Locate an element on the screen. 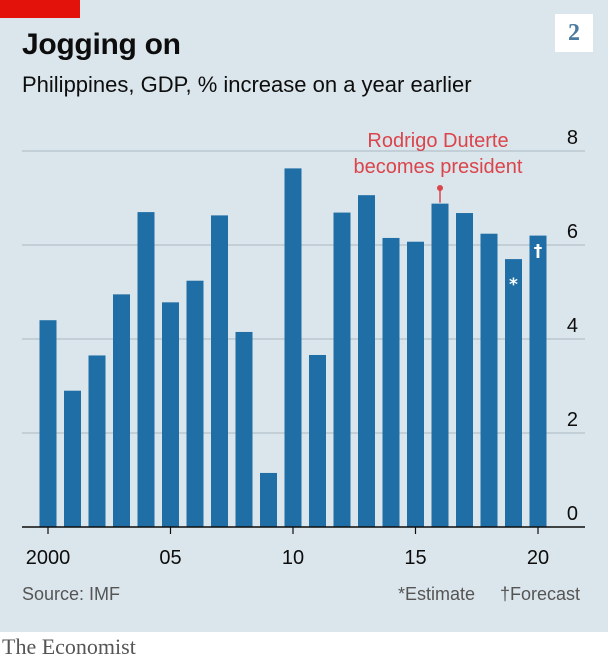 The height and width of the screenshot is (662, 608). bar-2015 is located at coordinates (415, 384).